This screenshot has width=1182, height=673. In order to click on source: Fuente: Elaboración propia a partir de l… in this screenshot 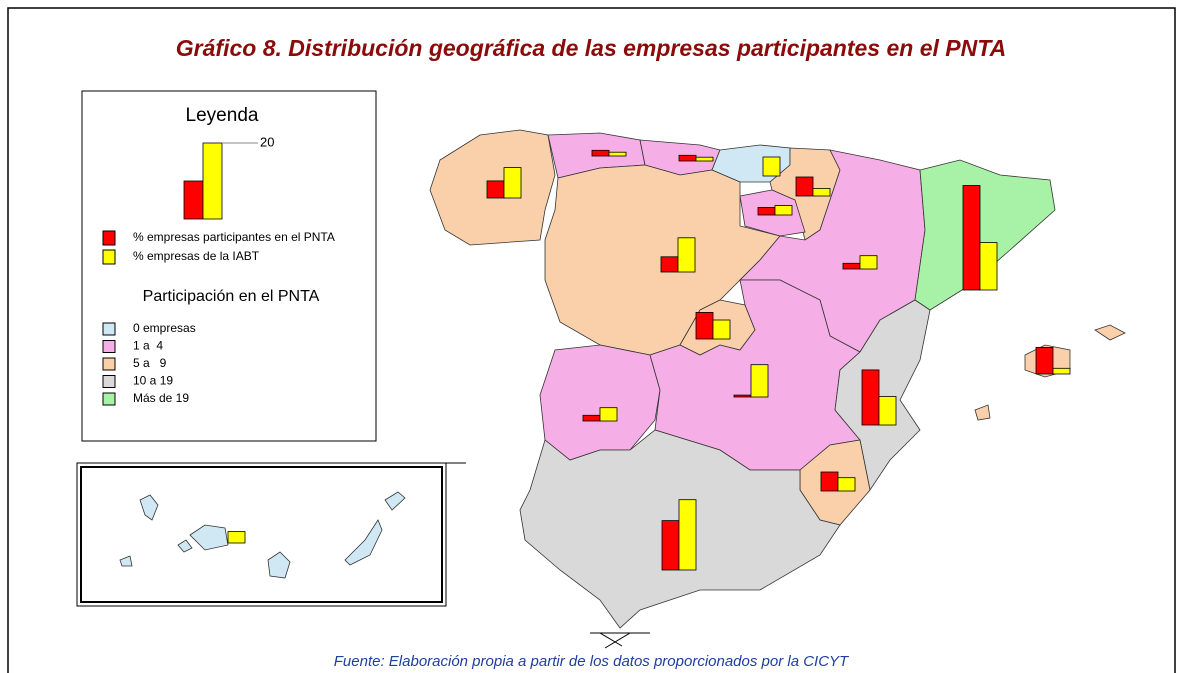, I will do `click(592, 661)`.